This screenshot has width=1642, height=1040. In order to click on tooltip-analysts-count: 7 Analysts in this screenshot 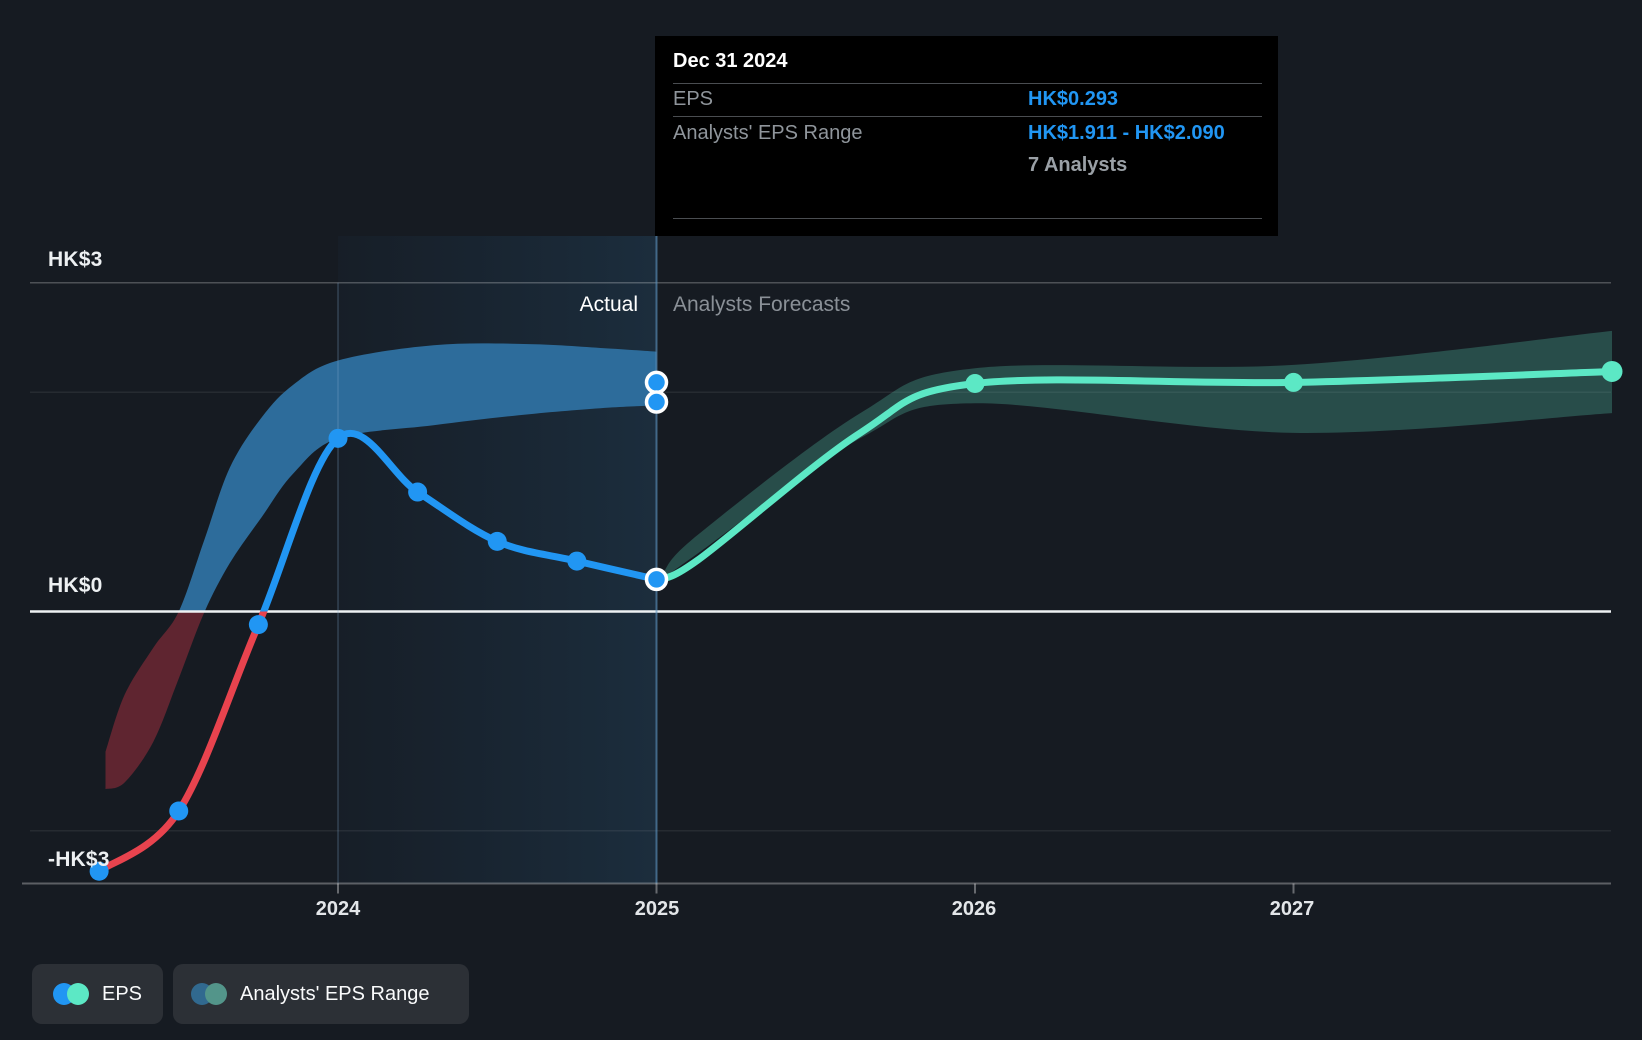, I will do `click(1078, 165)`.